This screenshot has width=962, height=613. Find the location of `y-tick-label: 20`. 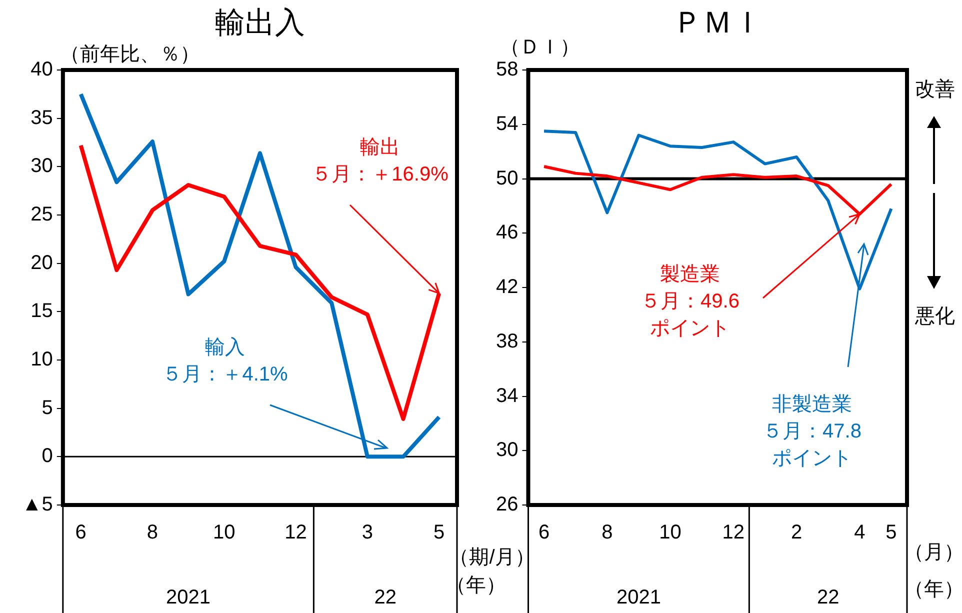

y-tick-label: 20 is located at coordinates (41, 263).